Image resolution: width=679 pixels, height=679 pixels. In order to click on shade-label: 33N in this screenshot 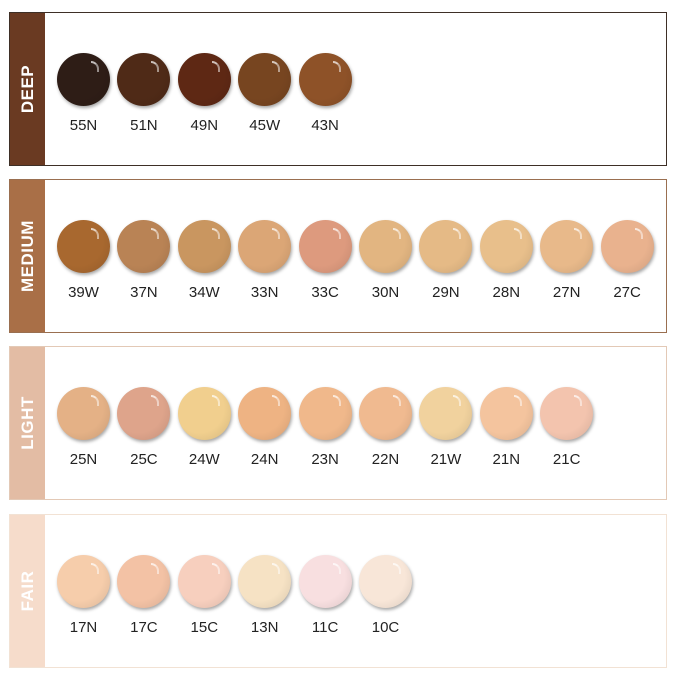, I will do `click(264, 292)`.